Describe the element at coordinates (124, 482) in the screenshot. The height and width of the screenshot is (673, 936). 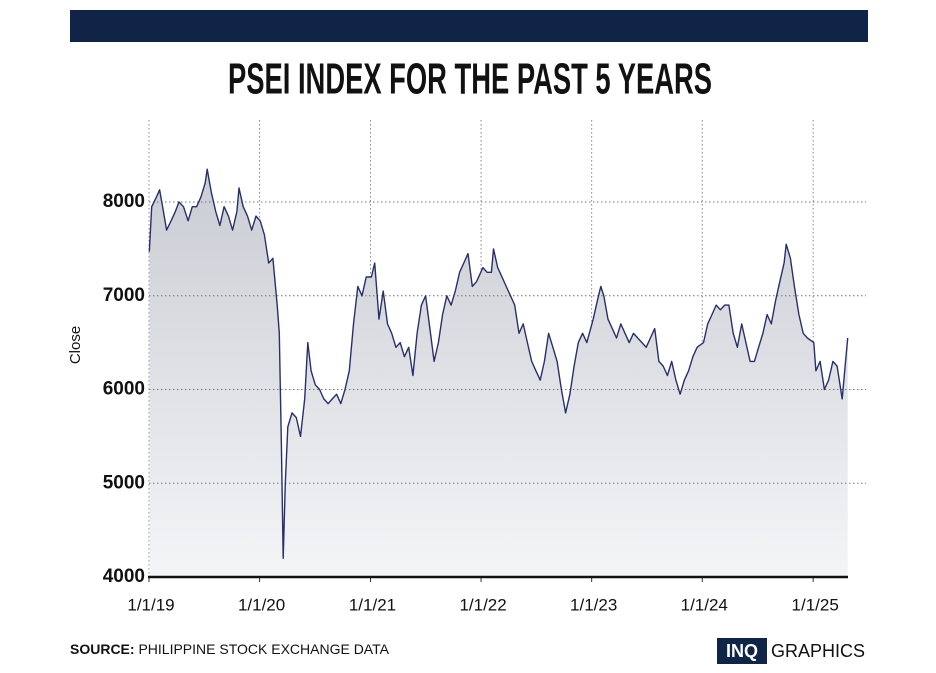
I see `y-tick-label: 5000` at that location.